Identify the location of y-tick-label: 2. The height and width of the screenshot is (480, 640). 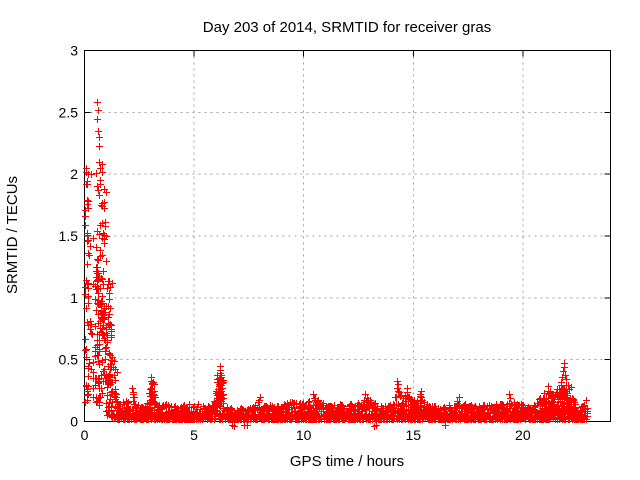
(74, 174).